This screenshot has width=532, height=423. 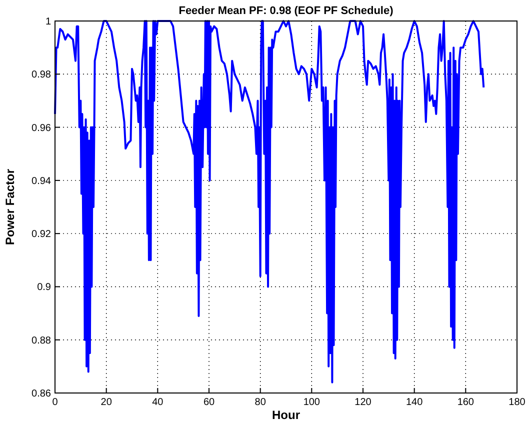 What do you see at coordinates (44, 288) in the screenshot?
I see `y-tick-label: 0.9` at bounding box center [44, 288].